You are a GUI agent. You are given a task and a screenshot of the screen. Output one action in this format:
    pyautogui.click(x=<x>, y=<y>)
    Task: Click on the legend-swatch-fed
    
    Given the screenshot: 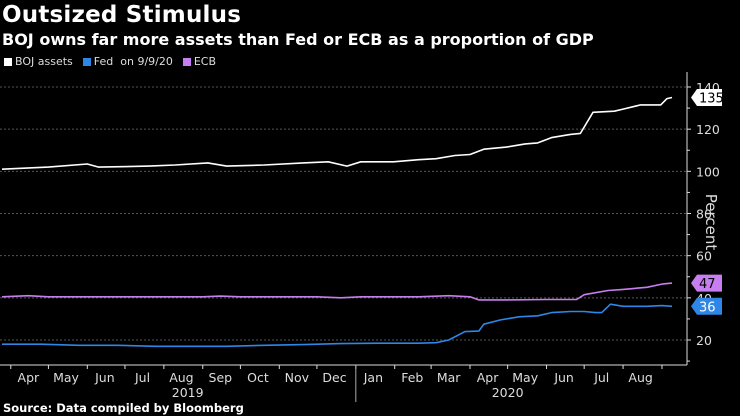 What is the action you would take?
    pyautogui.click(x=86, y=61)
    